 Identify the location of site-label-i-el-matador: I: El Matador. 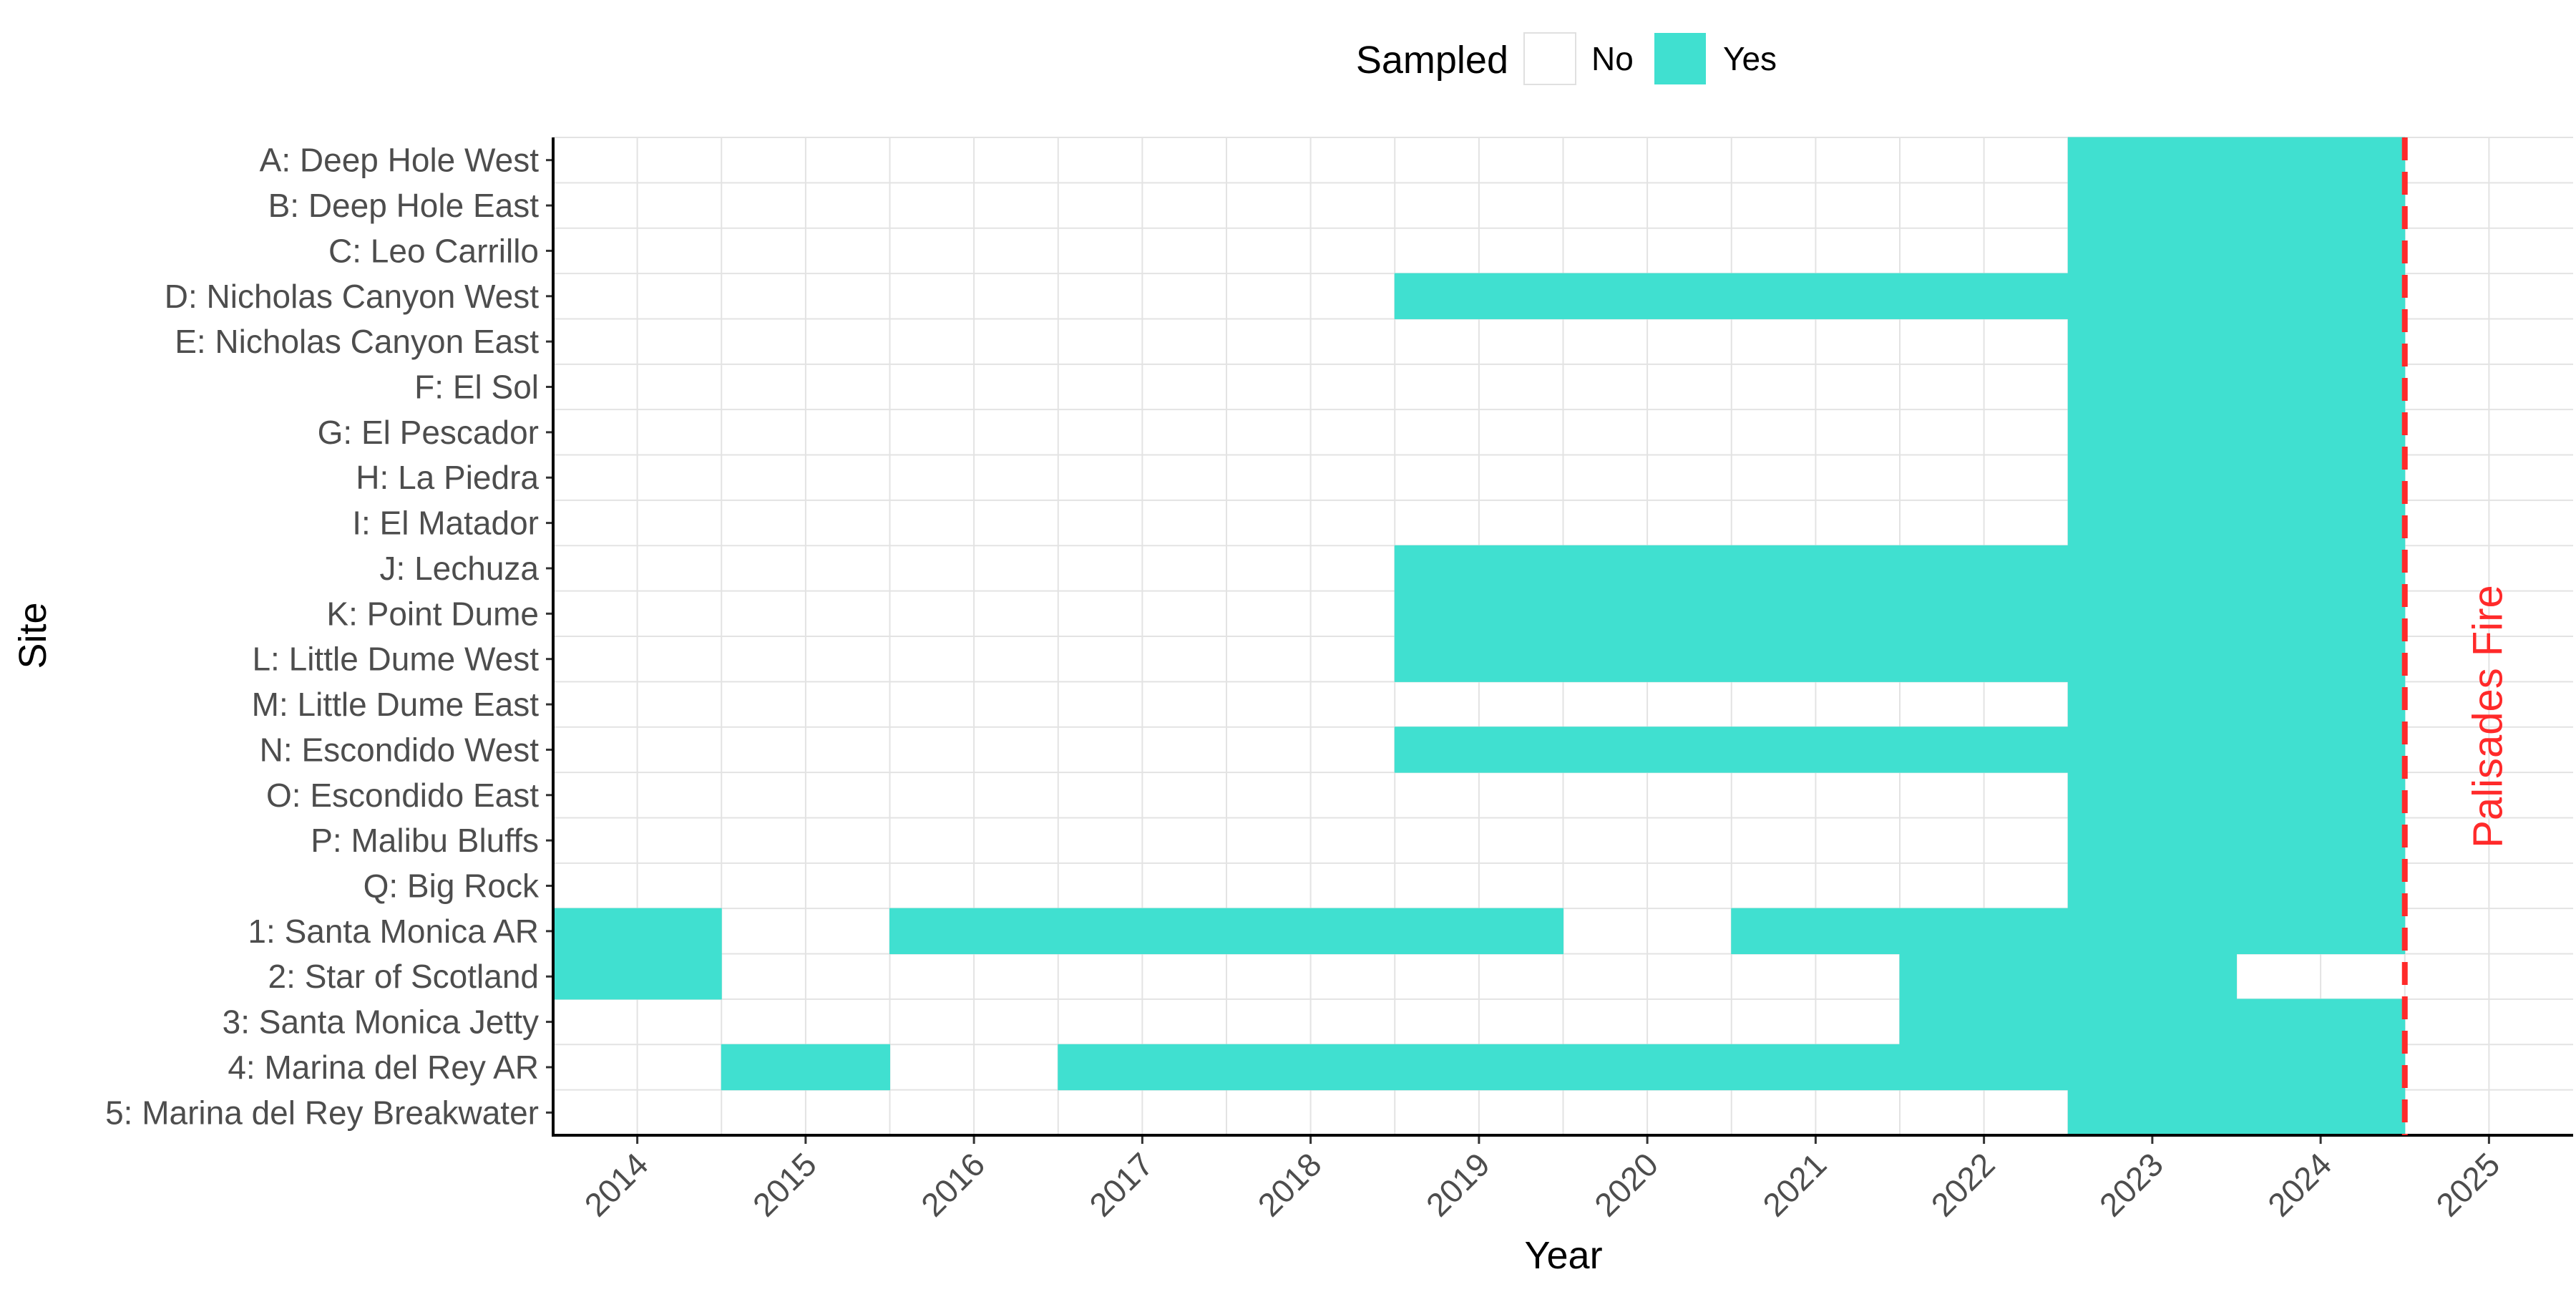
(445, 523).